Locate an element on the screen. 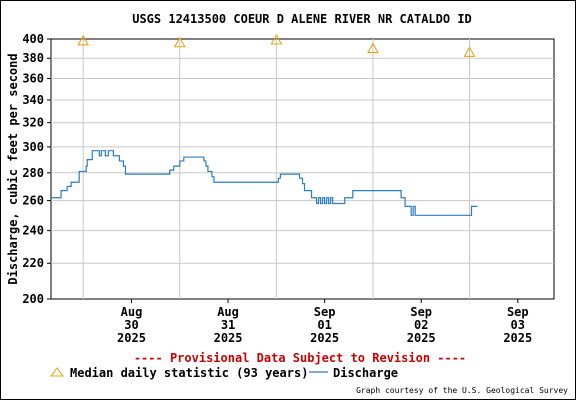 Image resolution: width=576 pixels, height=400 pixels. legend-median-marker is located at coordinates (57, 372).